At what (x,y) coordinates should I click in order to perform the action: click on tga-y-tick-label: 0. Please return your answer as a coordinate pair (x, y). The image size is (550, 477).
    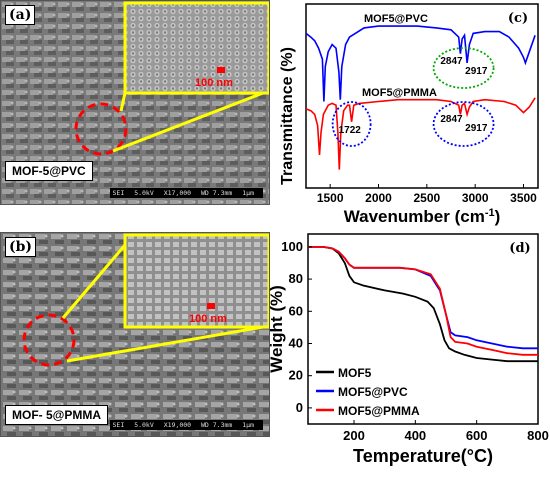
    Looking at the image, I should click on (299, 407).